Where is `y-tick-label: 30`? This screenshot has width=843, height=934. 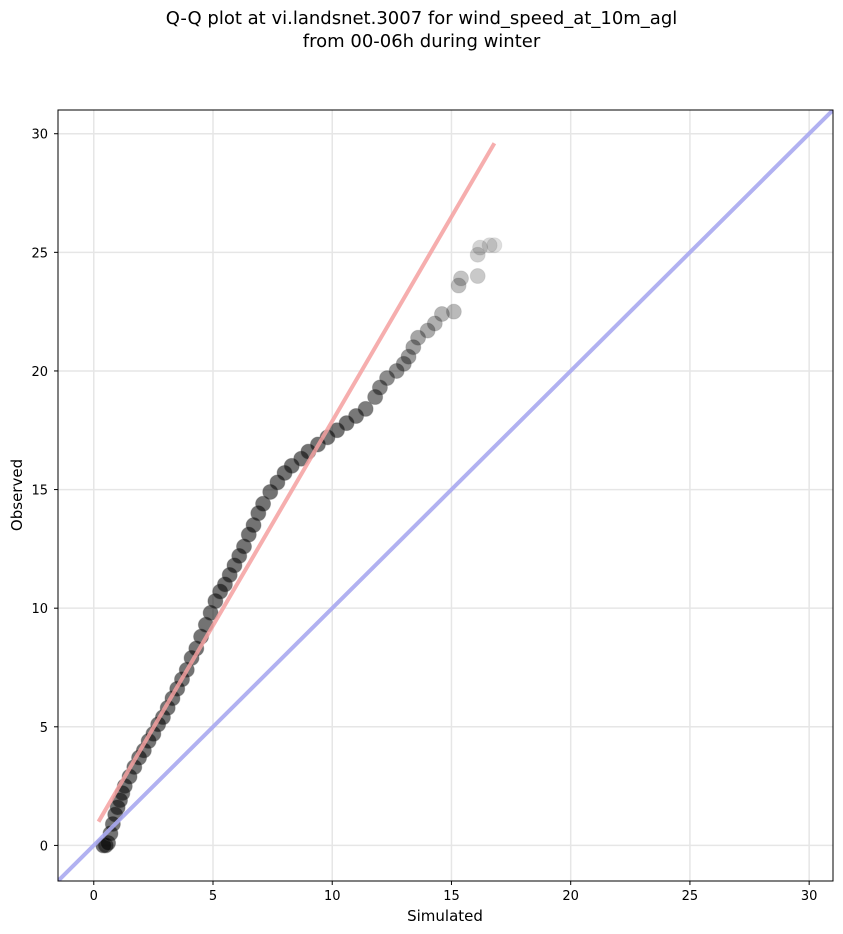
y-tick-label: 30 is located at coordinates (39, 135).